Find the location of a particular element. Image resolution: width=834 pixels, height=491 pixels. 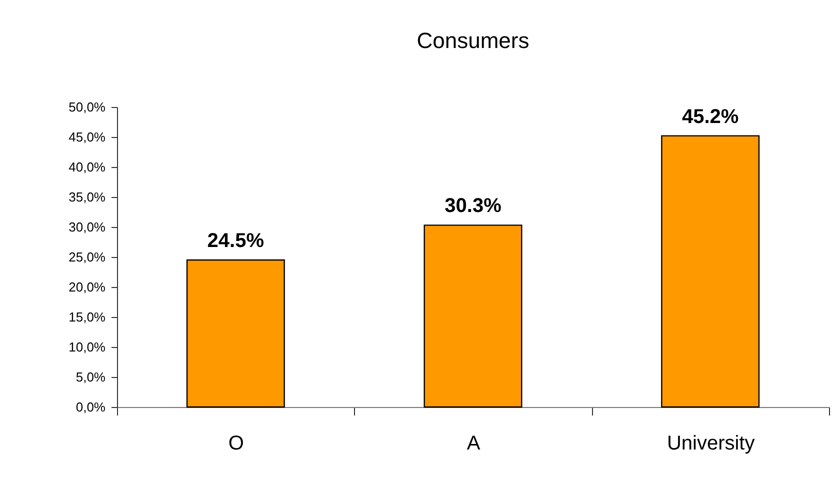

y-tick-label: 0,0% is located at coordinates (91, 407).